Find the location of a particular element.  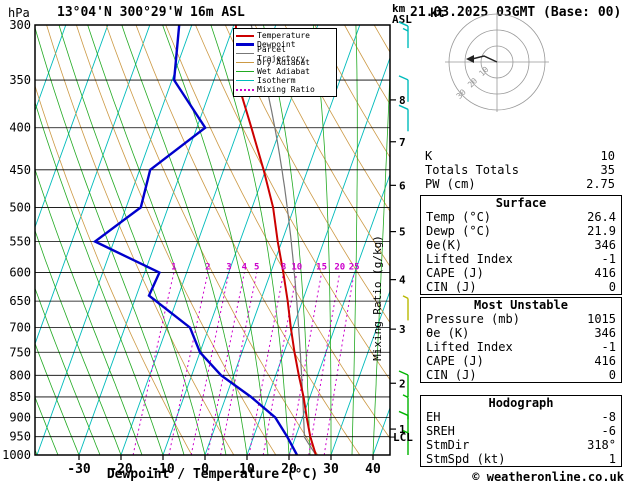

legend-item: Dewpoint is located at coordinates (285, 44).